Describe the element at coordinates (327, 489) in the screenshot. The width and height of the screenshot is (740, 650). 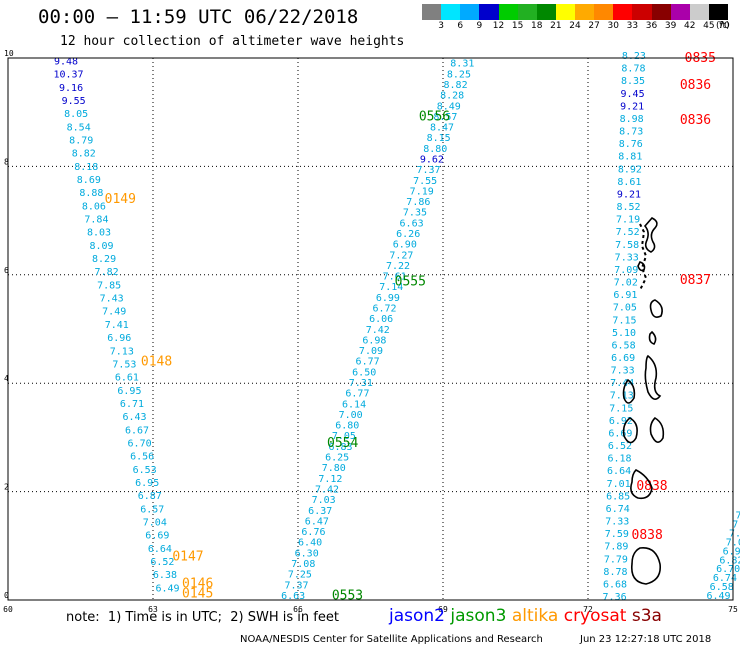
I see `track-value-jason3: 7.42` at that location.